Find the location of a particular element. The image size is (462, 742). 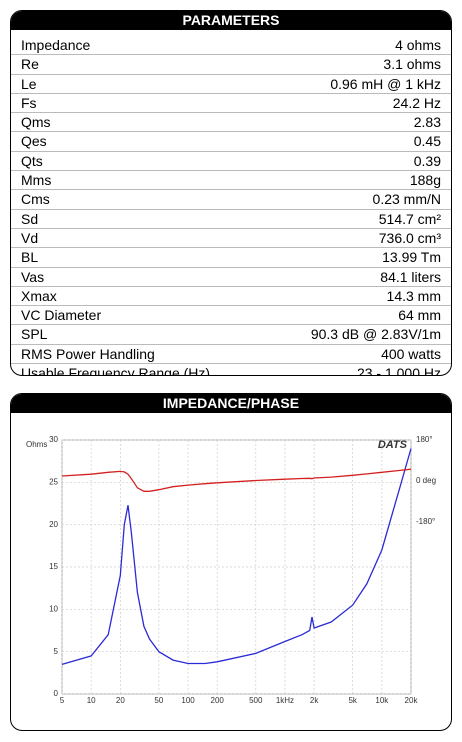

x-tick-label: 20k is located at coordinates (412, 700).